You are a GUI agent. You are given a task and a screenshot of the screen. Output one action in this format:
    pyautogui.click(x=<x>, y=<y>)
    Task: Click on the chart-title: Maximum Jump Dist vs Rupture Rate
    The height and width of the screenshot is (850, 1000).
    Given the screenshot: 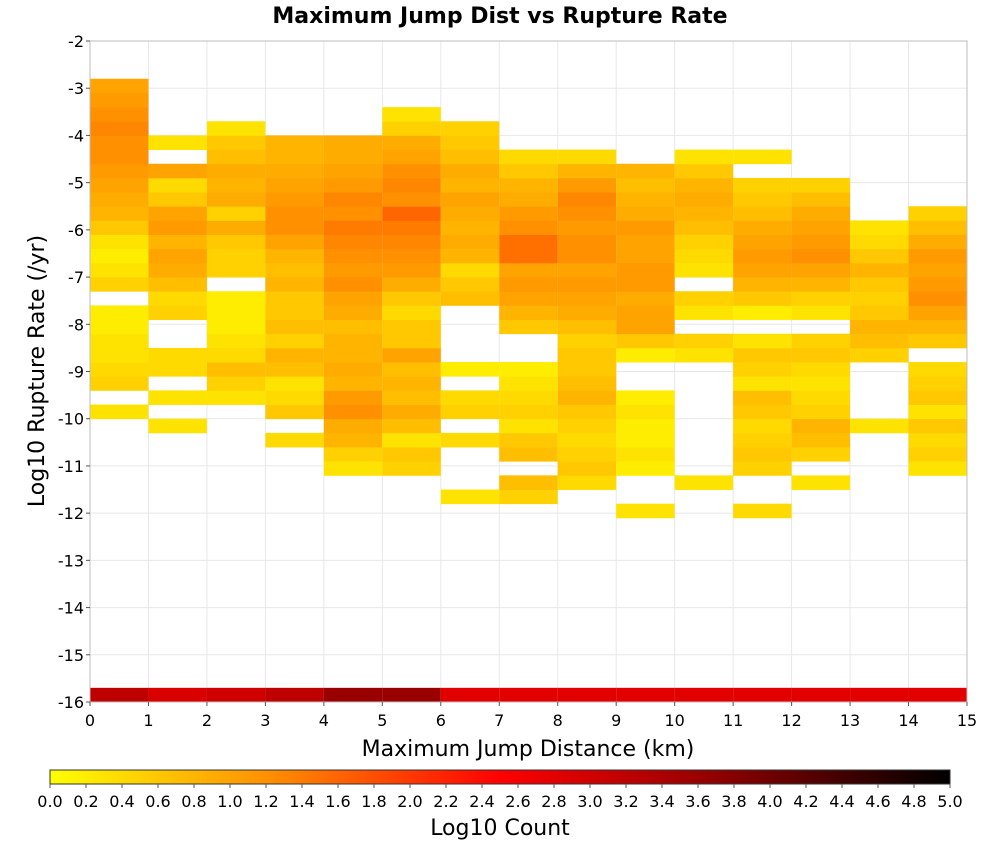 What is the action you would take?
    pyautogui.click(x=499, y=16)
    